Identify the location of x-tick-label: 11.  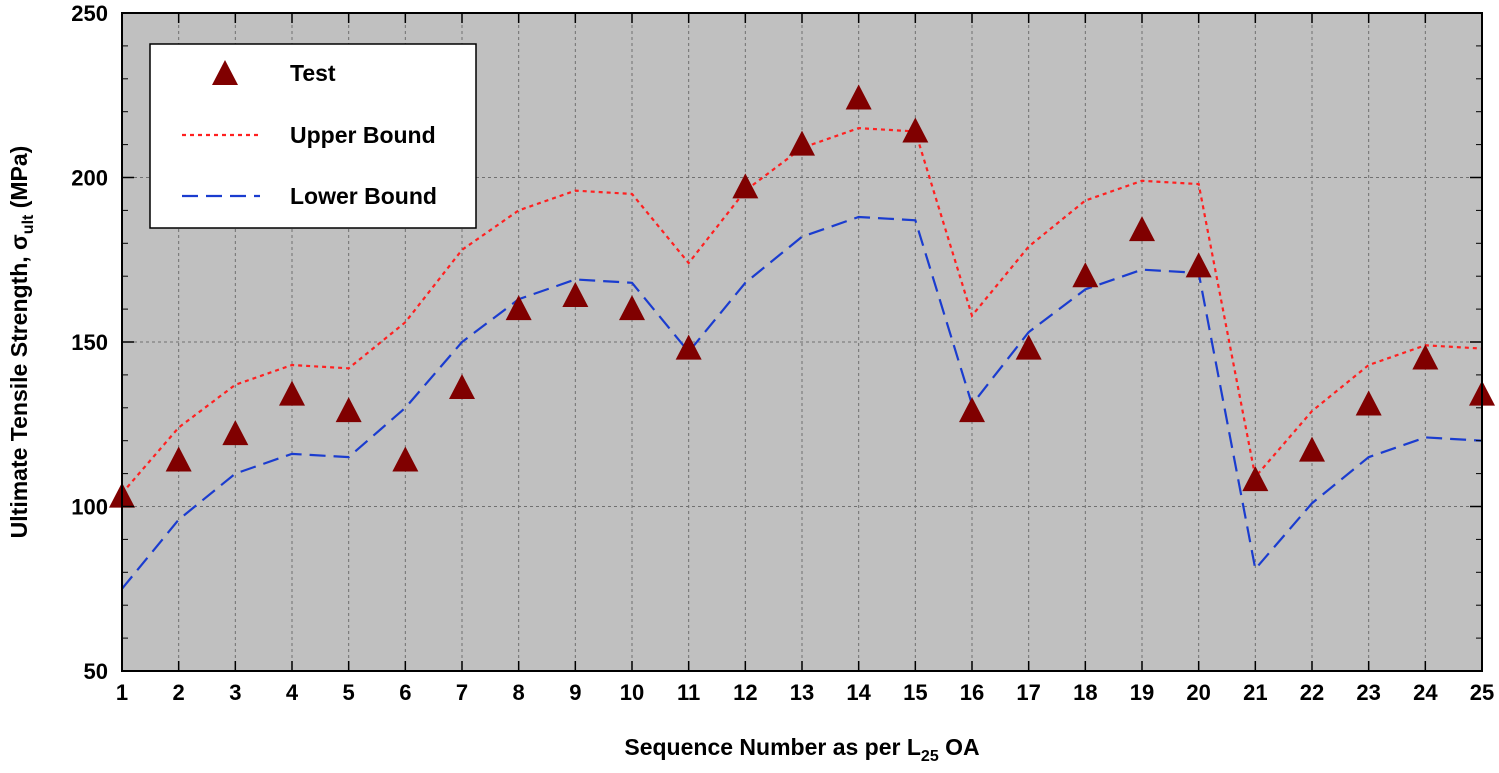
(688, 692).